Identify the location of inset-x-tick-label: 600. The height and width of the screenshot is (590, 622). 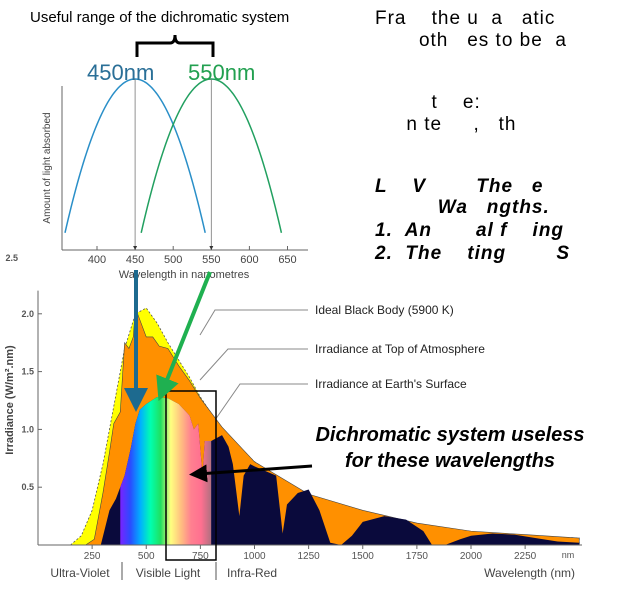
(249, 260).